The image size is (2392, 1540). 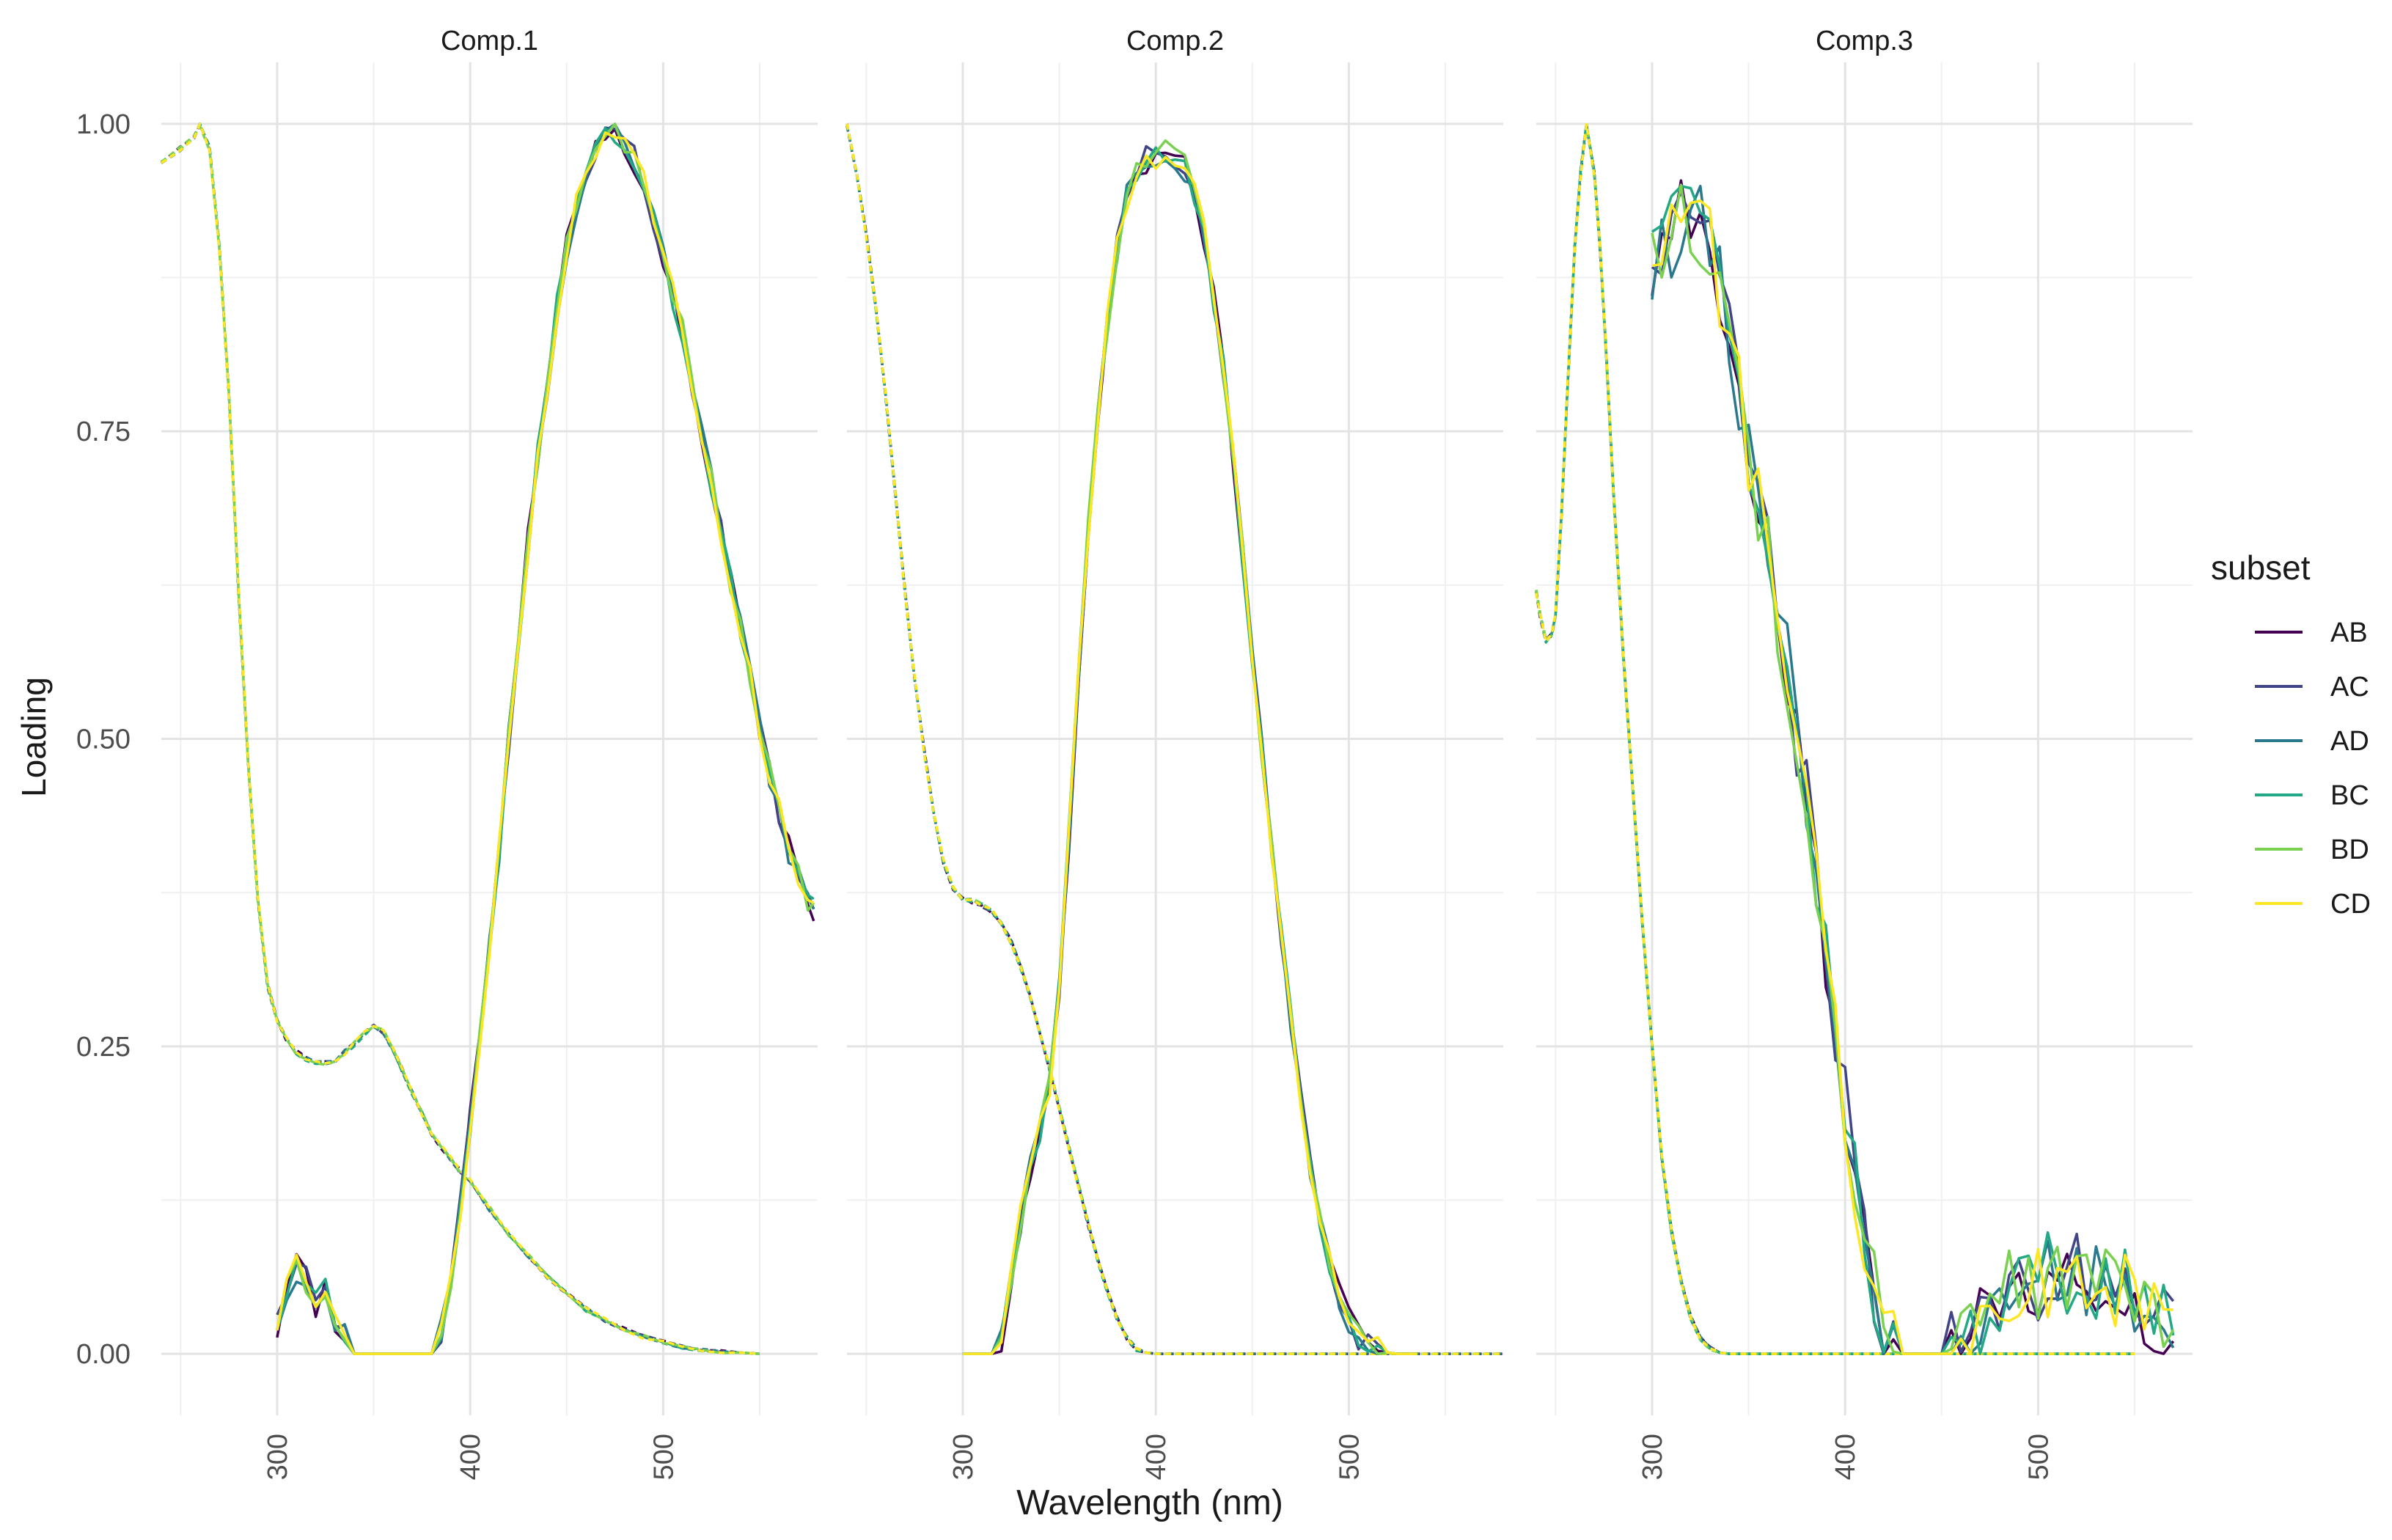 I want to click on y-axis-label: Loading, so click(x=34, y=737).